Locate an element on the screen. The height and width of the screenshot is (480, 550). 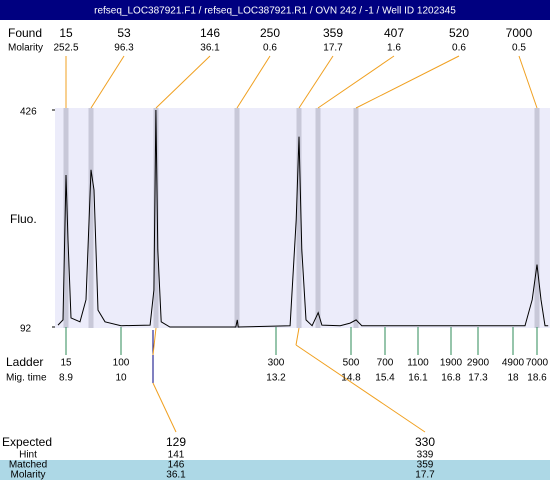
found-size: 359 is located at coordinates (333, 33).